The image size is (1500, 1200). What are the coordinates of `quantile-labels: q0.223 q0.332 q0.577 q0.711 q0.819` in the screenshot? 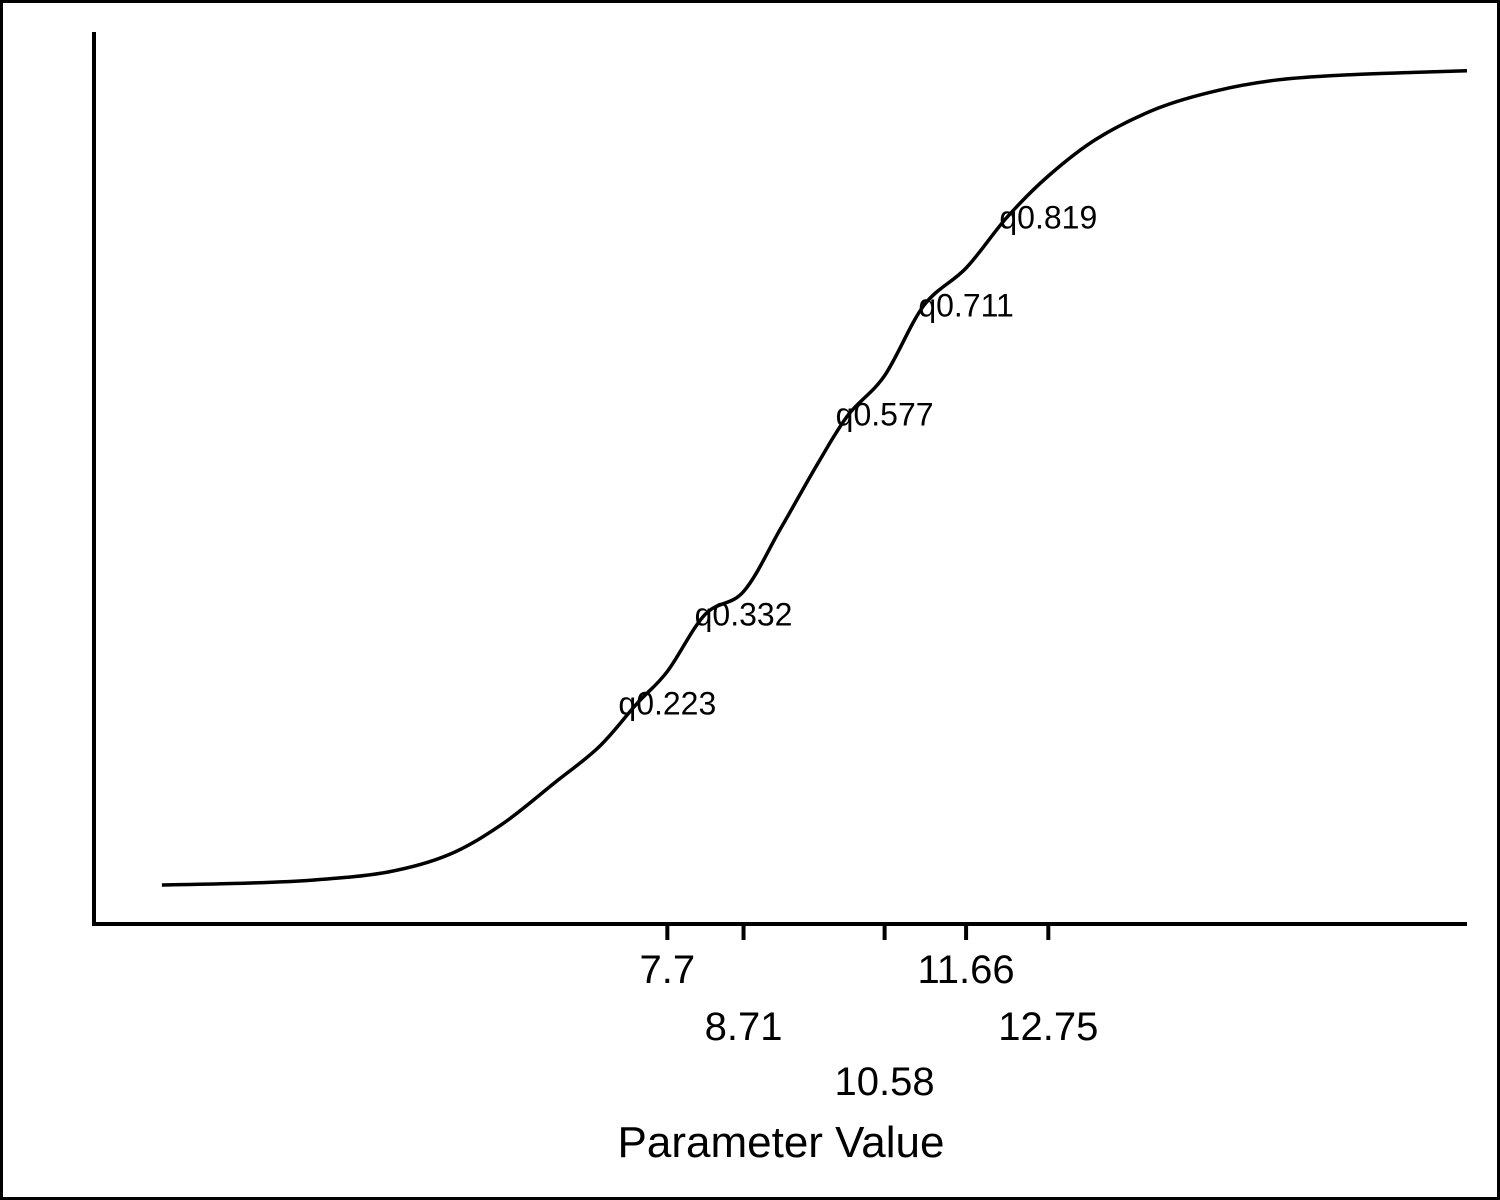 It's located at (857, 461).